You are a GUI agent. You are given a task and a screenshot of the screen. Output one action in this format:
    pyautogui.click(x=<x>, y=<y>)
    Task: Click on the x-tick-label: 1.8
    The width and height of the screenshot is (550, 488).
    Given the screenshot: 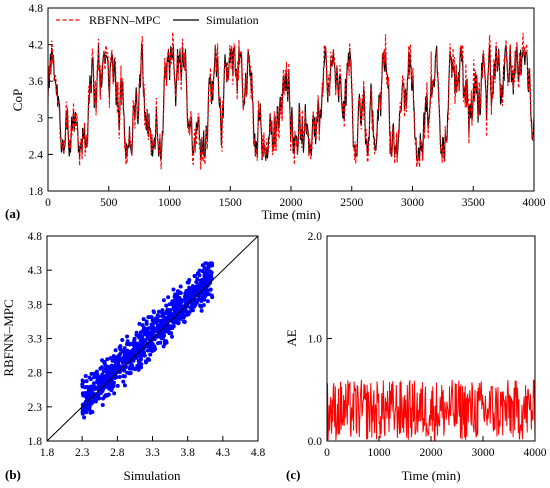 What is the action you would take?
    pyautogui.click(x=47, y=453)
    